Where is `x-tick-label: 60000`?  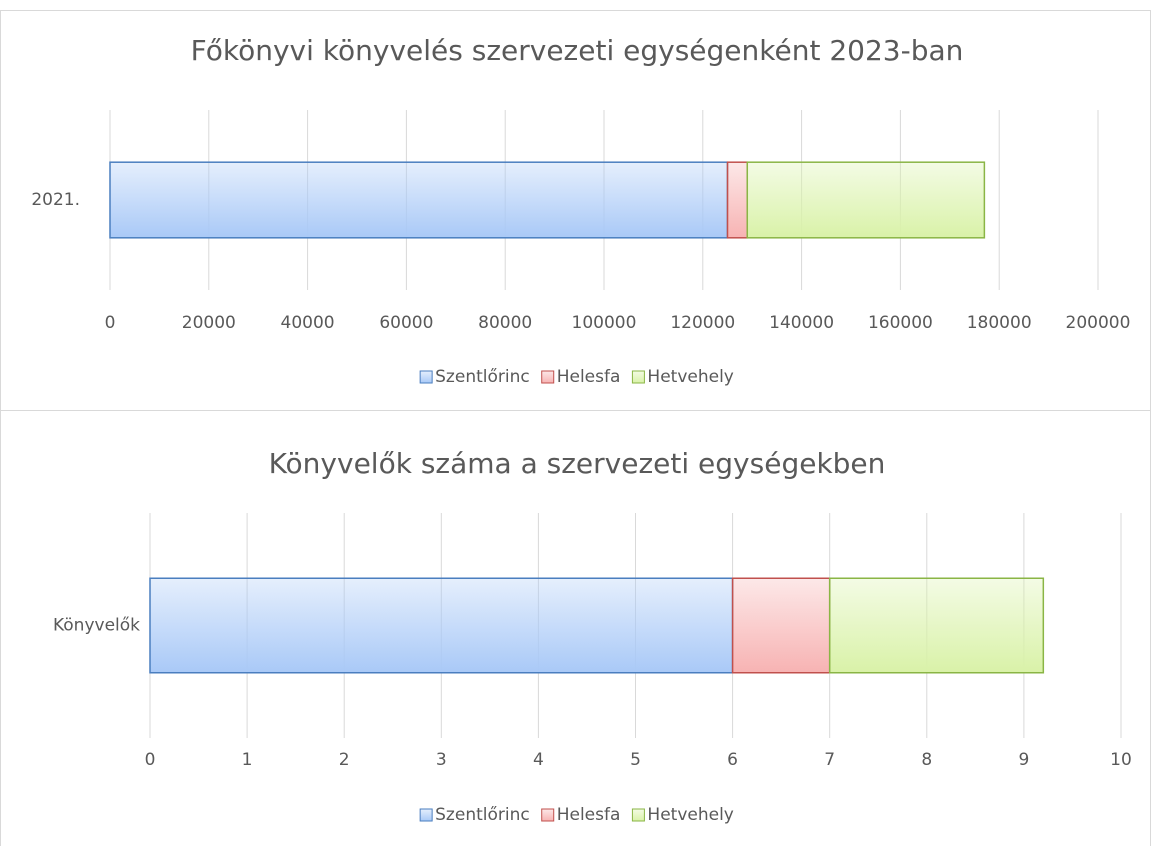 x-tick-label: 60000 is located at coordinates (406, 323).